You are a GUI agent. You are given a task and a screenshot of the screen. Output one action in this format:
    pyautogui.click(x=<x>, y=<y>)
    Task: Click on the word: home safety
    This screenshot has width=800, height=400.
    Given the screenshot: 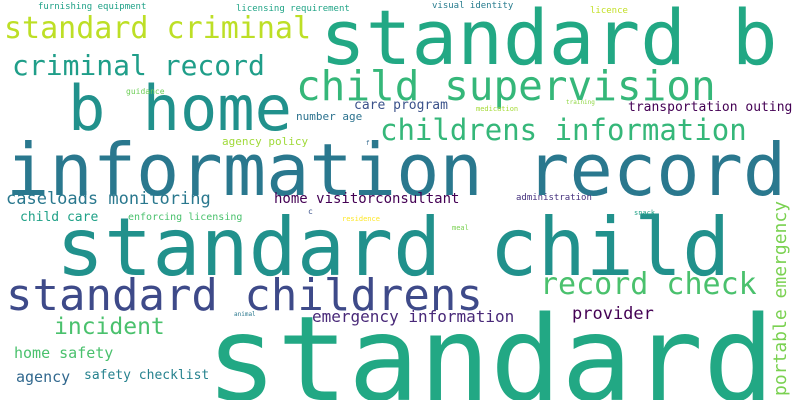 What is the action you would take?
    pyautogui.click(x=64, y=353)
    